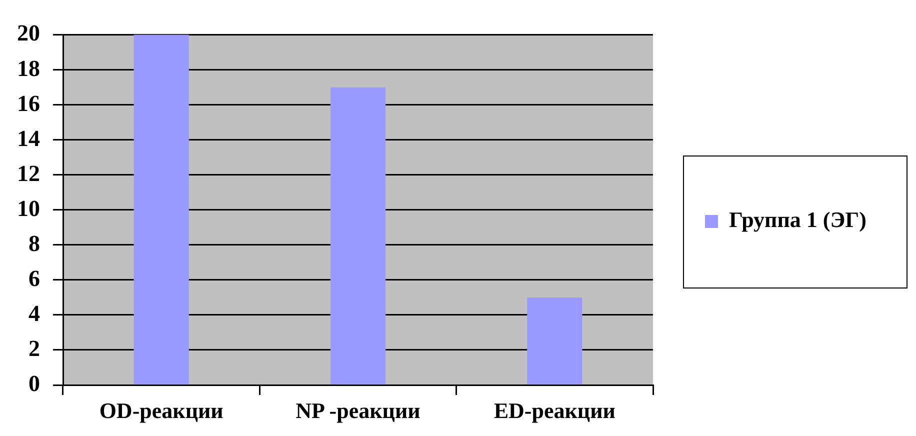  What do you see at coordinates (797, 219) in the screenshot?
I see `legend-label: Группа 1 (ЭГ)` at bounding box center [797, 219].